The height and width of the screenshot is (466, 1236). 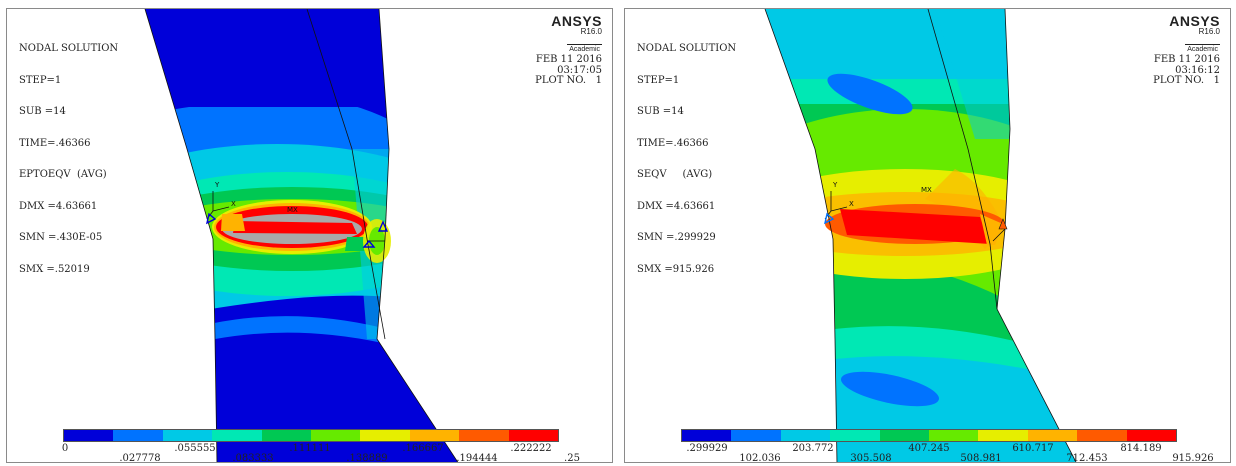 I want to click on legend-value: .083333, so click(x=253, y=458).